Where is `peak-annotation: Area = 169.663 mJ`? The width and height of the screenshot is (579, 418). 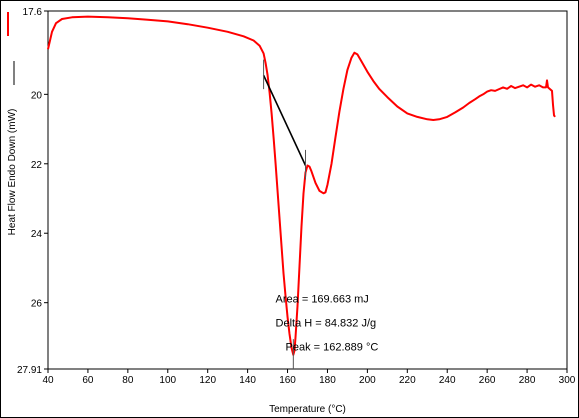
peak-annotation: Area = 169.663 mJ is located at coordinates (322, 300).